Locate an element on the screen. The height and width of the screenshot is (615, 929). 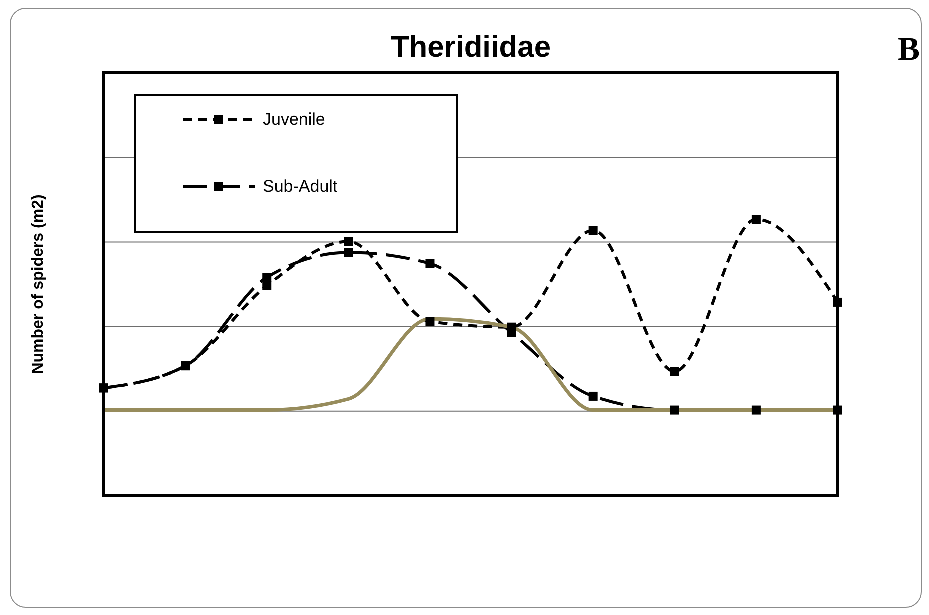
text: B is located at coordinates (909, 50).